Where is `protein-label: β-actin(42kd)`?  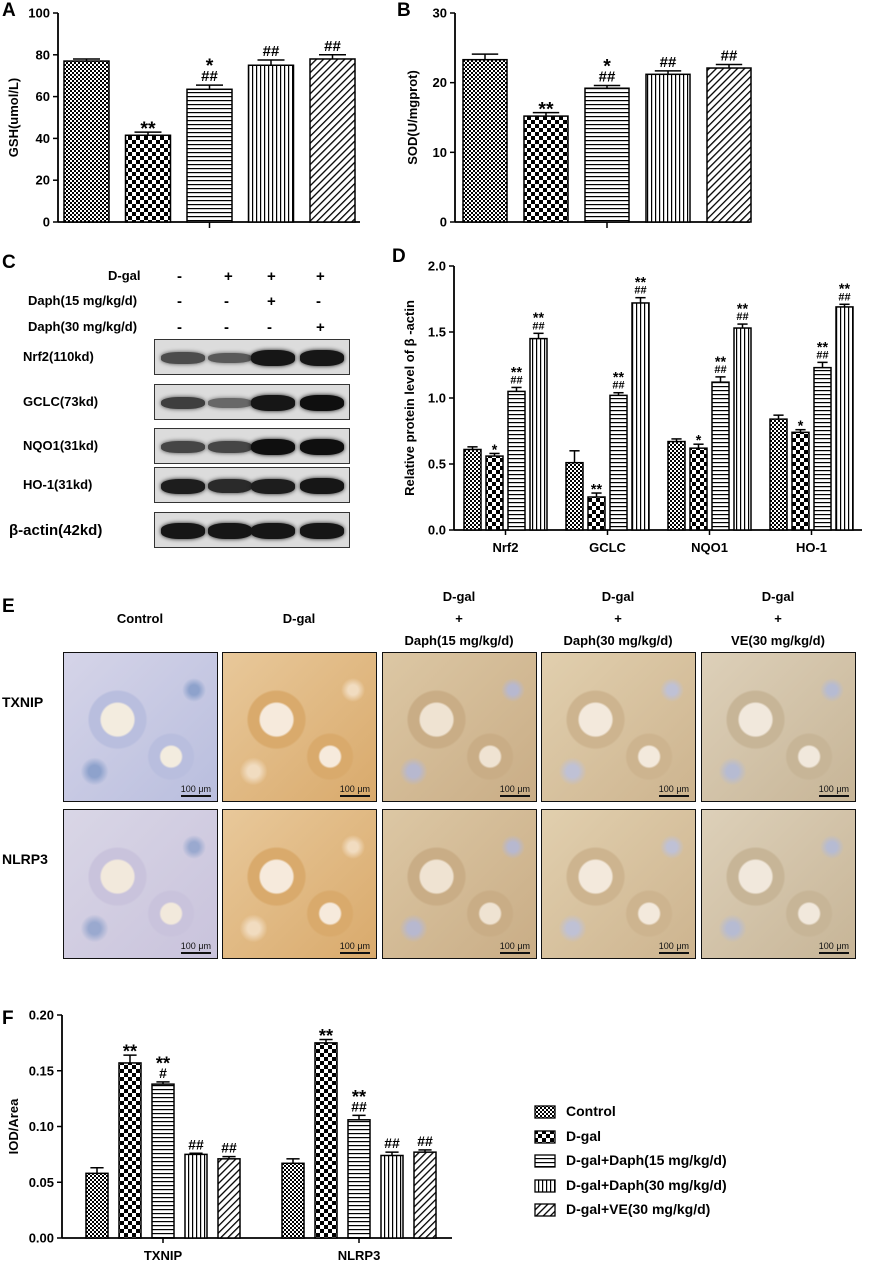
protein-label: β-actin(42kd) is located at coordinates (56, 530).